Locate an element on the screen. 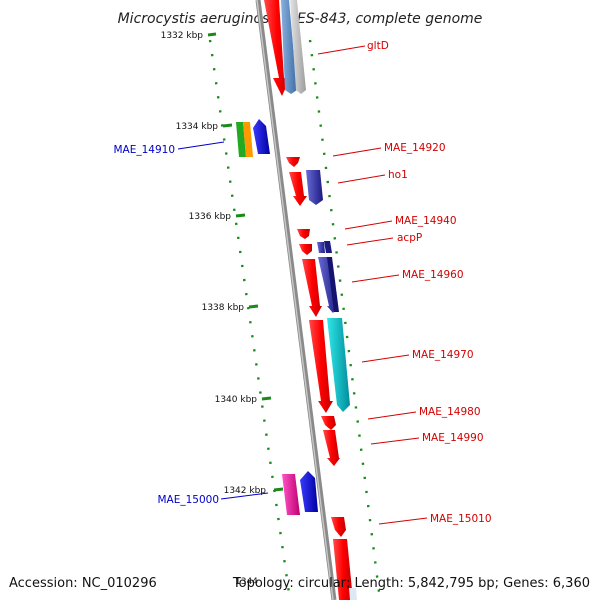 Image resolution: width=600 pixels, height=600 pixels. gene-arrow-ho1 is located at coordinates (298, 189).